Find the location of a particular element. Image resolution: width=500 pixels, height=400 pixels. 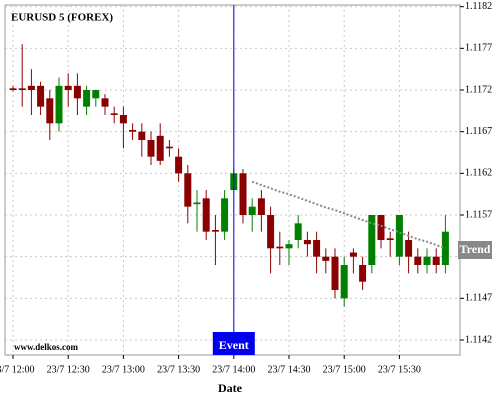

event-label: Event is located at coordinates (234, 345).